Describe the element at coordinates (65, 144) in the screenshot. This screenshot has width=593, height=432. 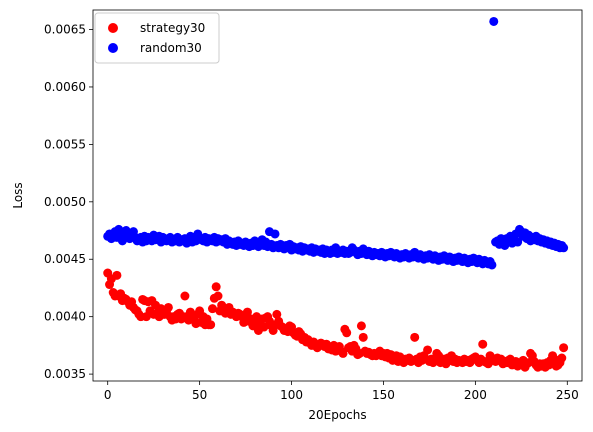
I see `y-tick-label: 0.0055` at that location.